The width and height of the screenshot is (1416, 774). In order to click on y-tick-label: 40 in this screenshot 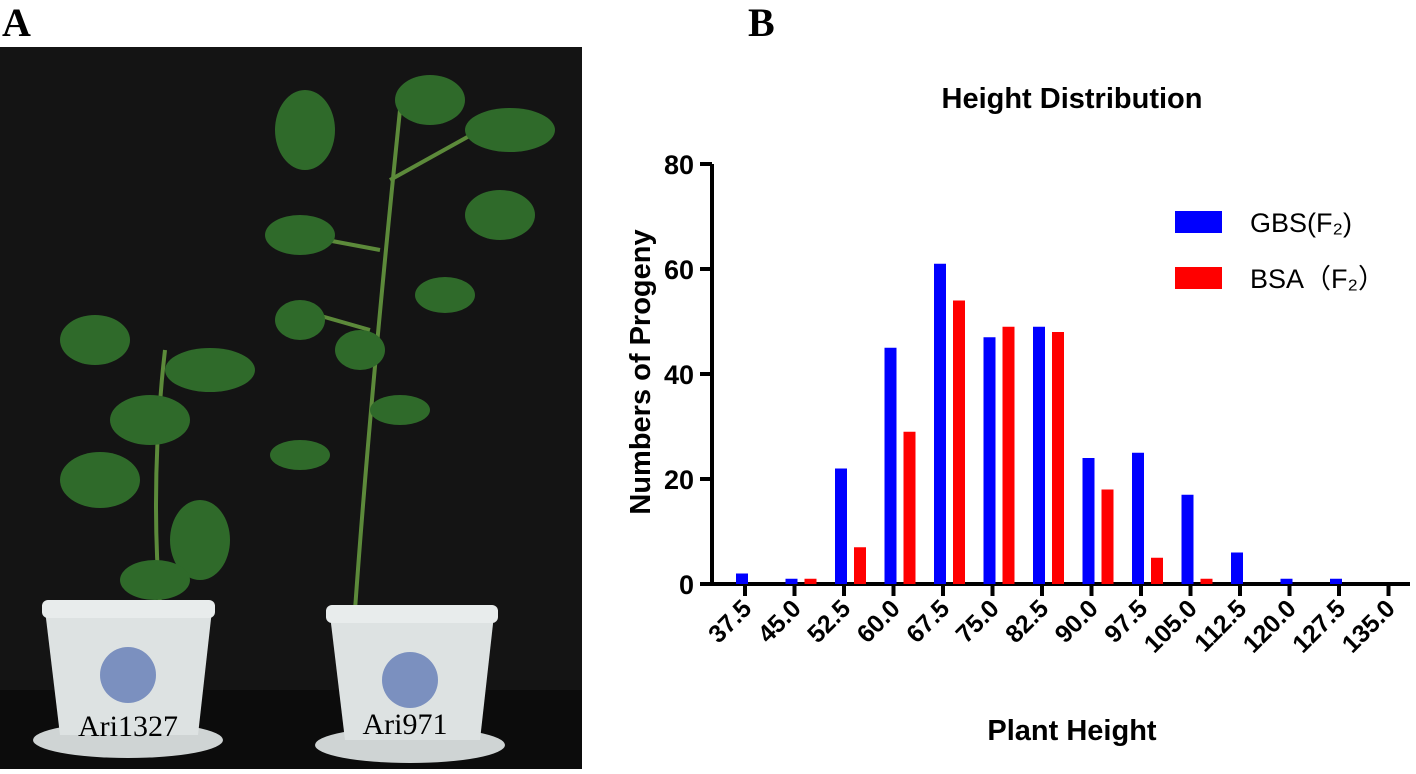, I will do `click(679, 375)`.